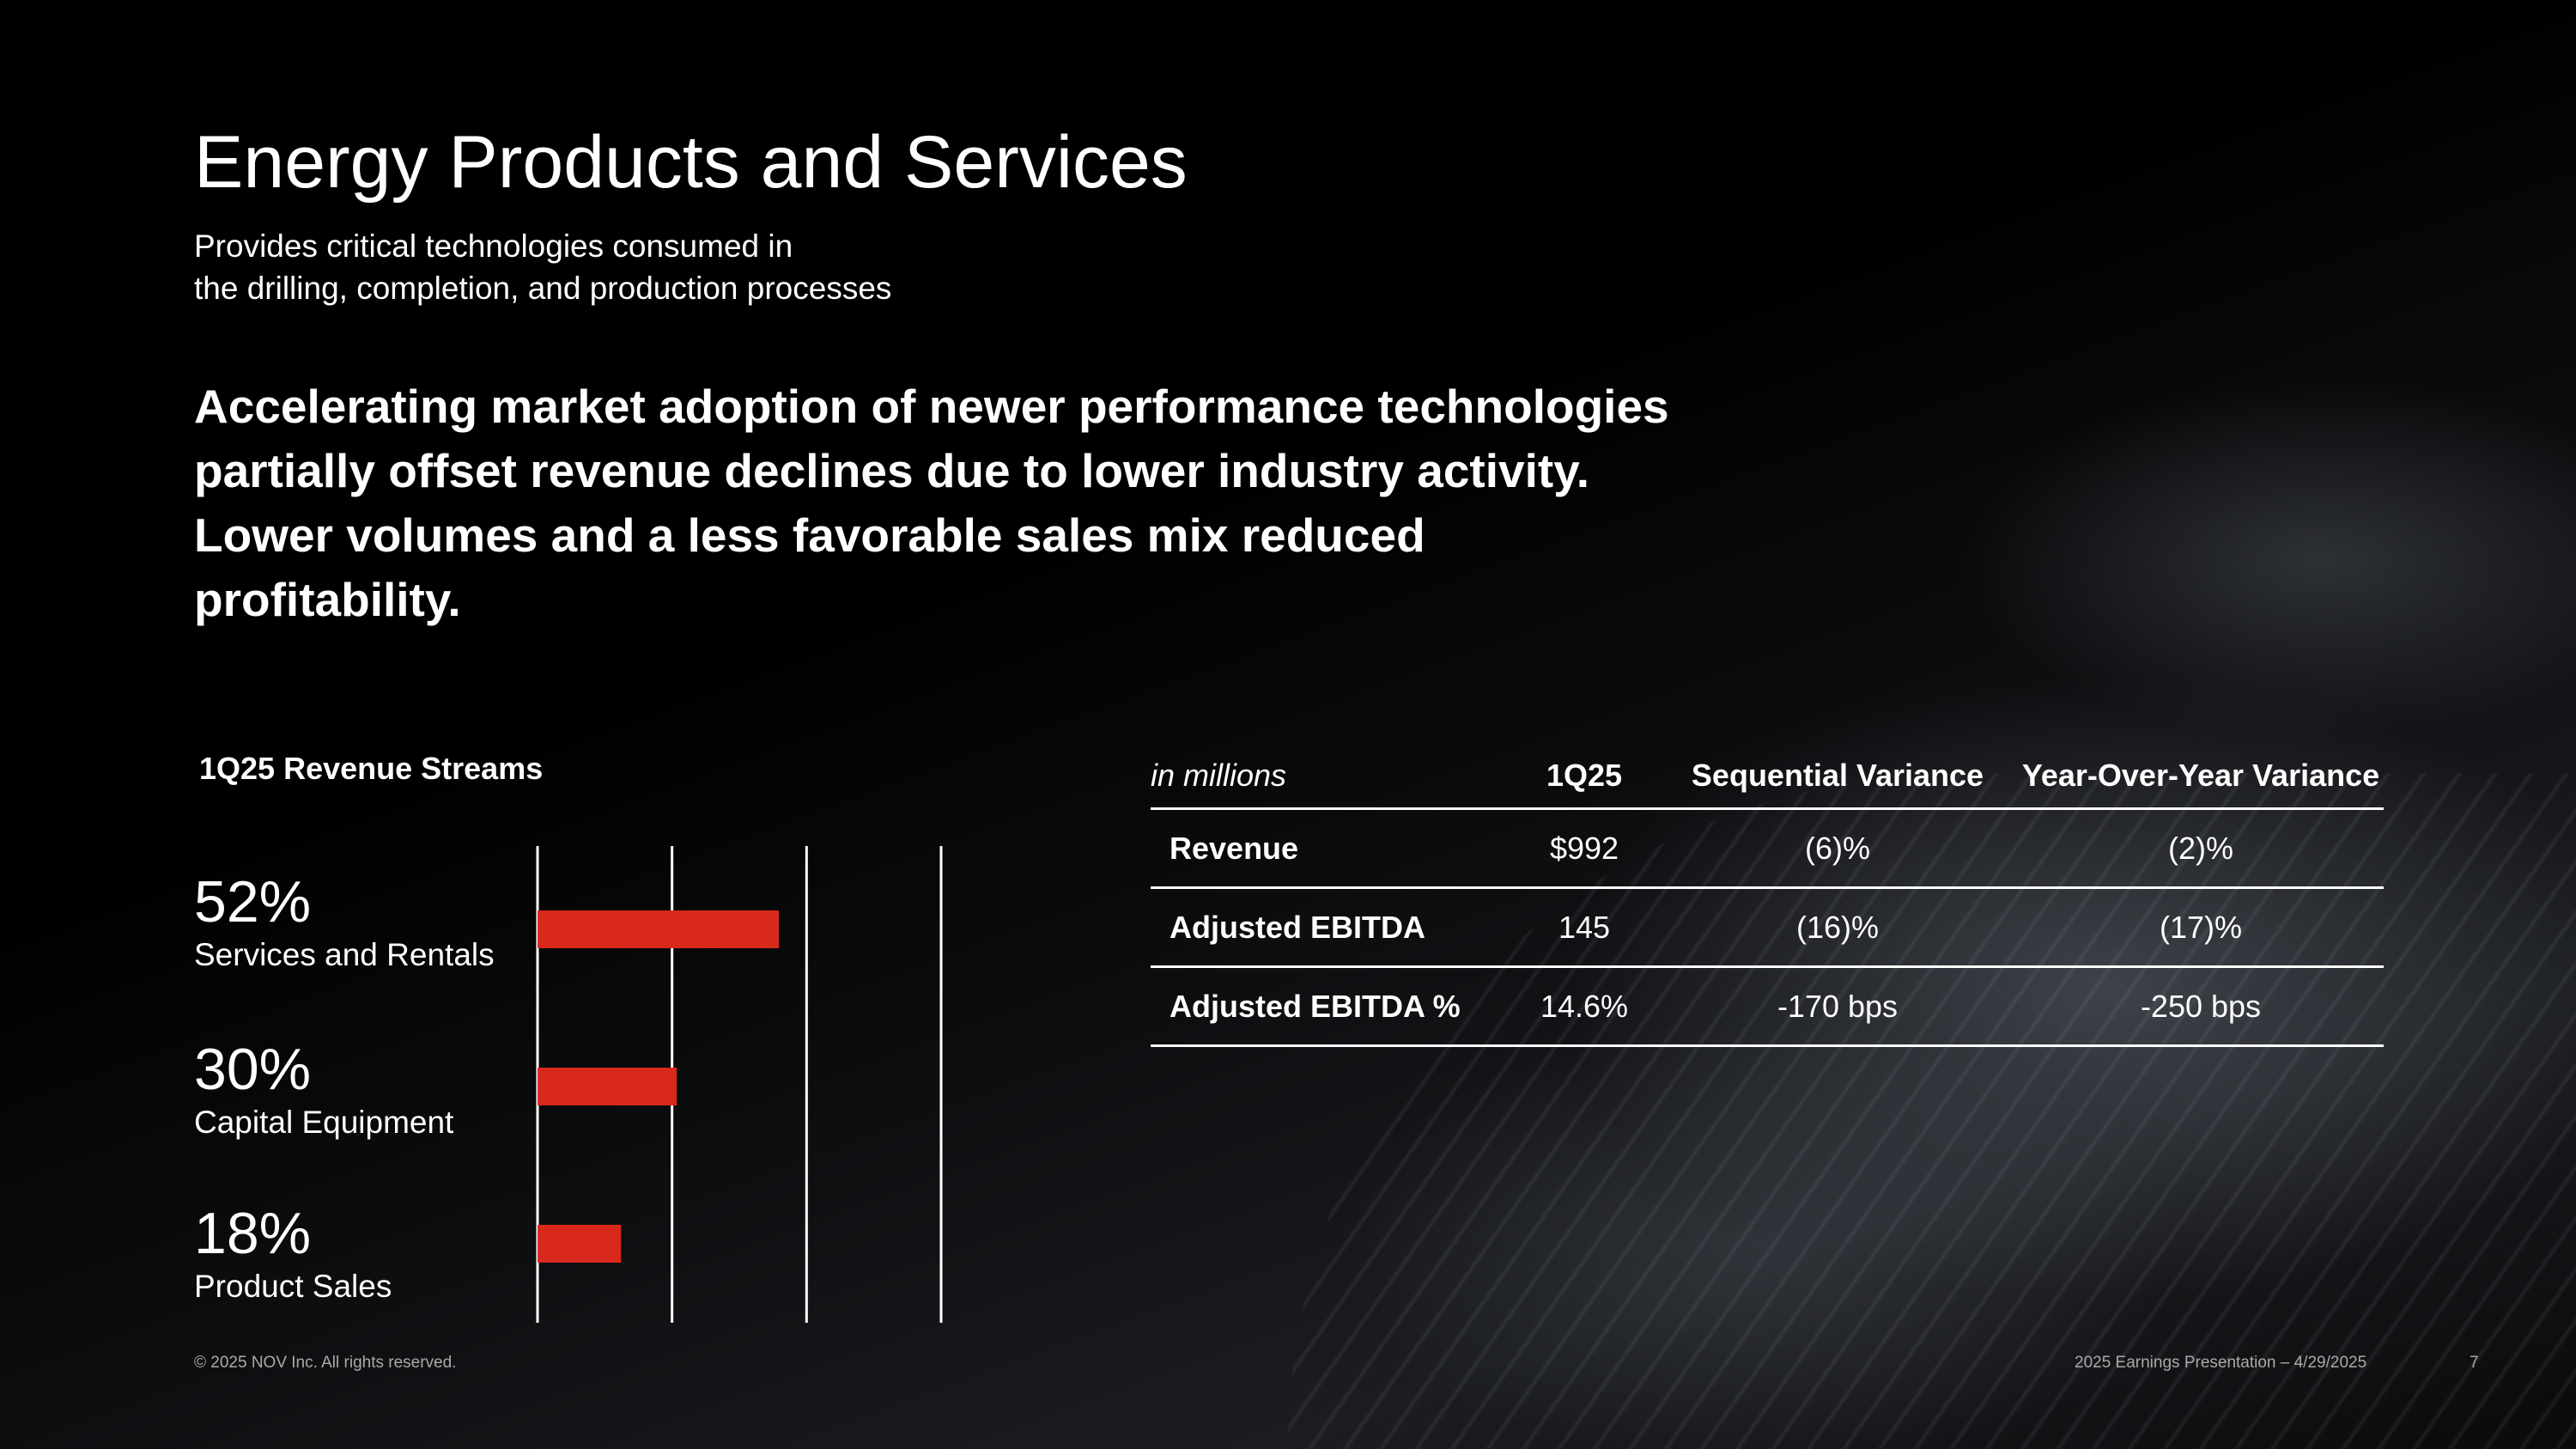 The width and height of the screenshot is (2576, 1449). I want to click on stream-product-sales: 18% Product Sales, so click(293, 1252).